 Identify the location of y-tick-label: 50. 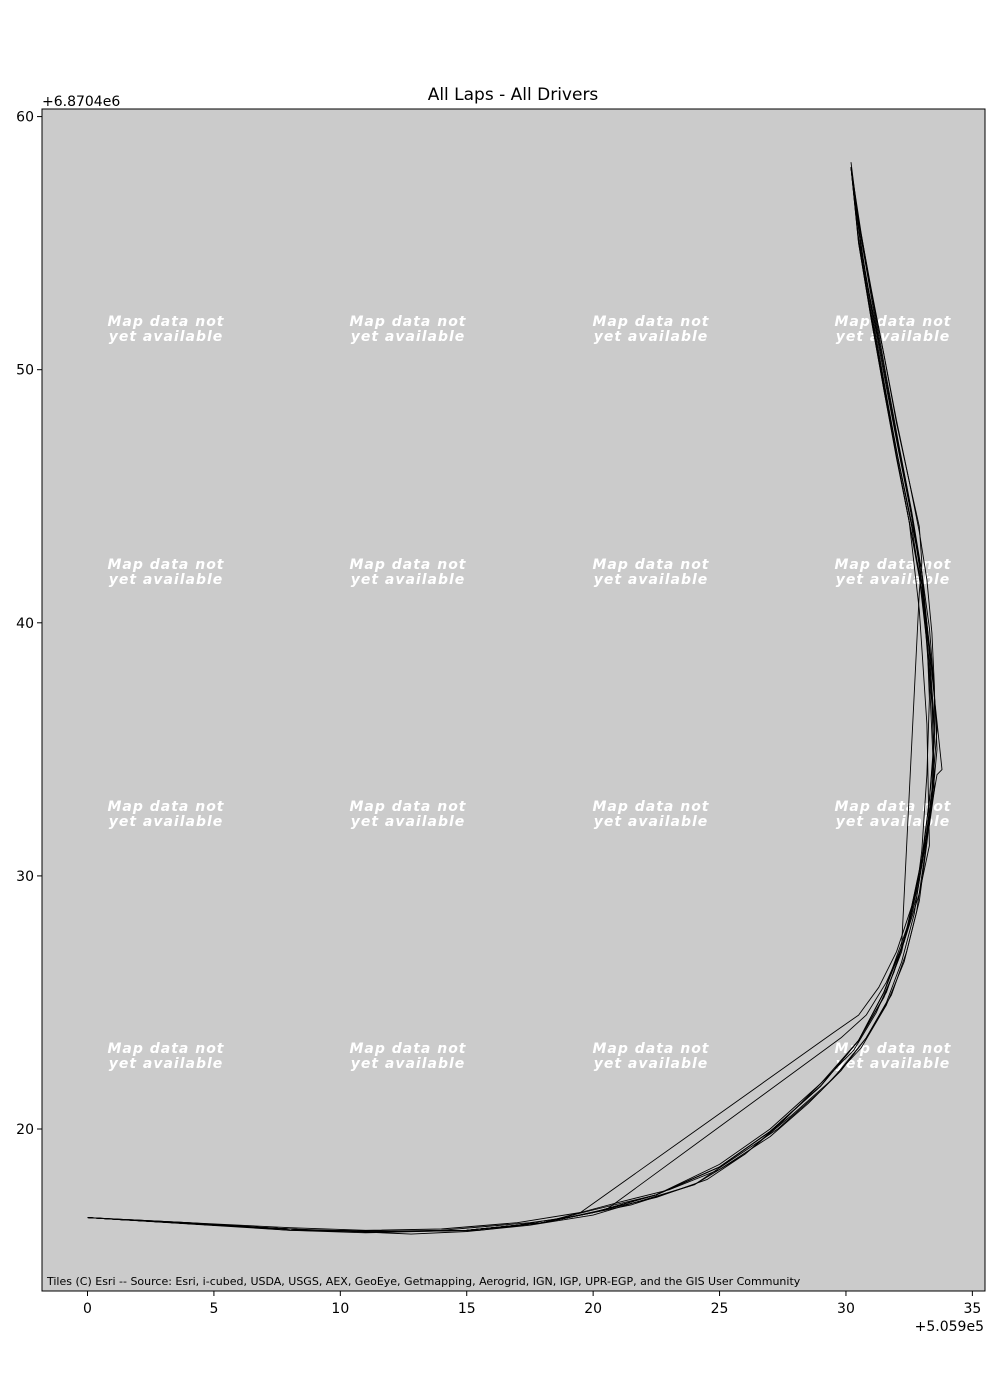
(25, 371).